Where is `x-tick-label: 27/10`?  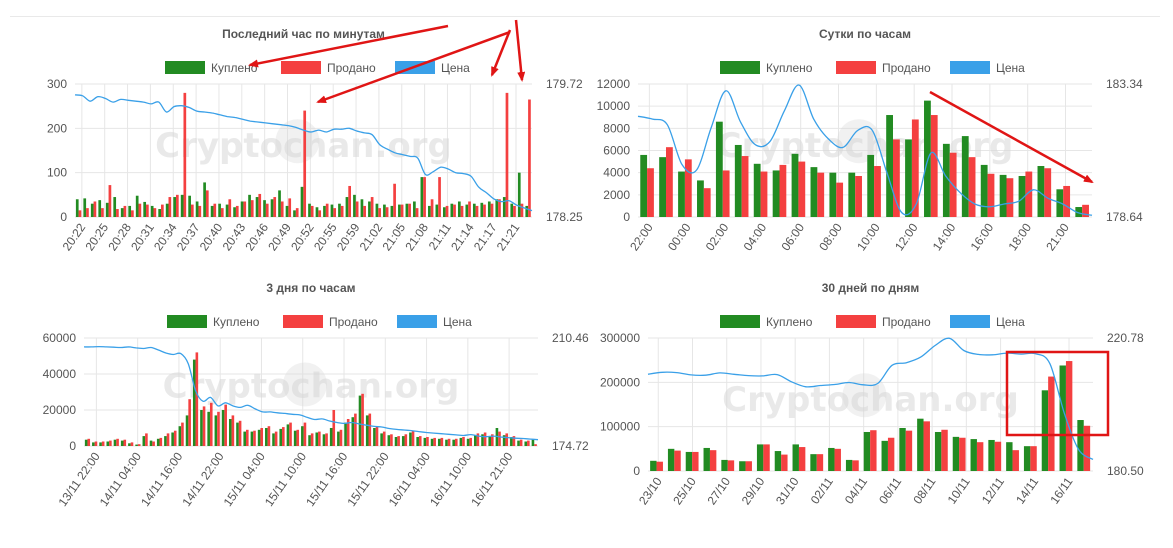 x-tick-label: 27/10 is located at coordinates (718, 490).